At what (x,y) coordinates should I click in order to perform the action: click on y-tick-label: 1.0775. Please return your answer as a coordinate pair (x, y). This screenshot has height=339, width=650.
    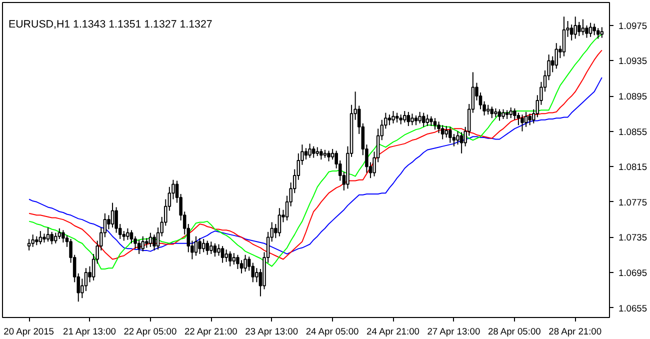
    Looking at the image, I should click on (633, 202).